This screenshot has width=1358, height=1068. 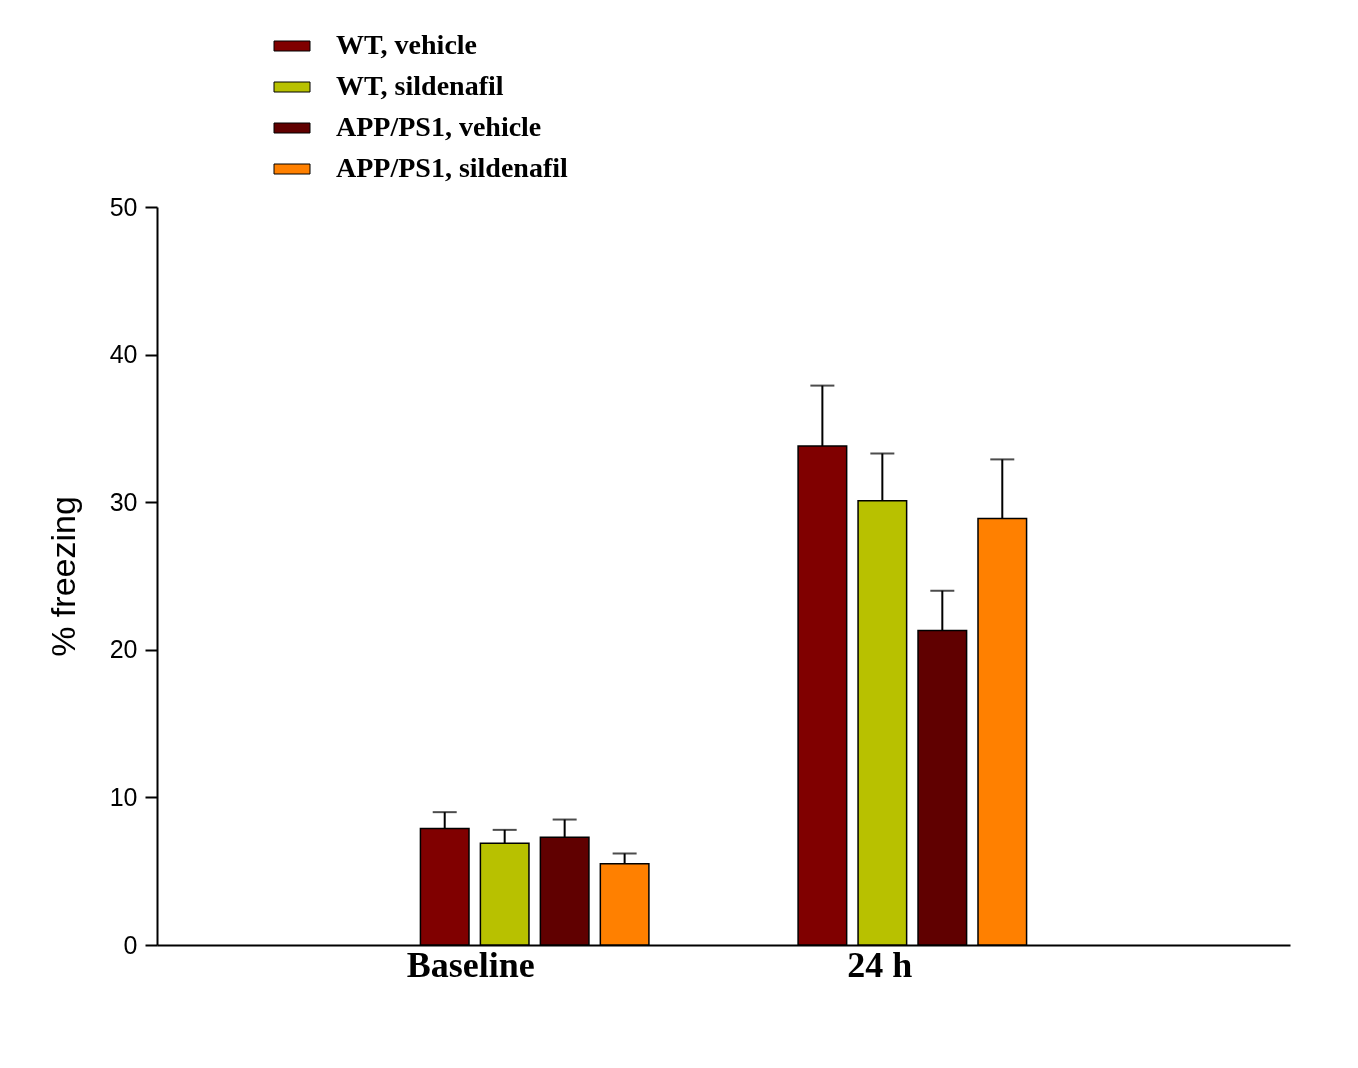 I want to click on x-tick-label: 24 h, so click(x=880, y=964).